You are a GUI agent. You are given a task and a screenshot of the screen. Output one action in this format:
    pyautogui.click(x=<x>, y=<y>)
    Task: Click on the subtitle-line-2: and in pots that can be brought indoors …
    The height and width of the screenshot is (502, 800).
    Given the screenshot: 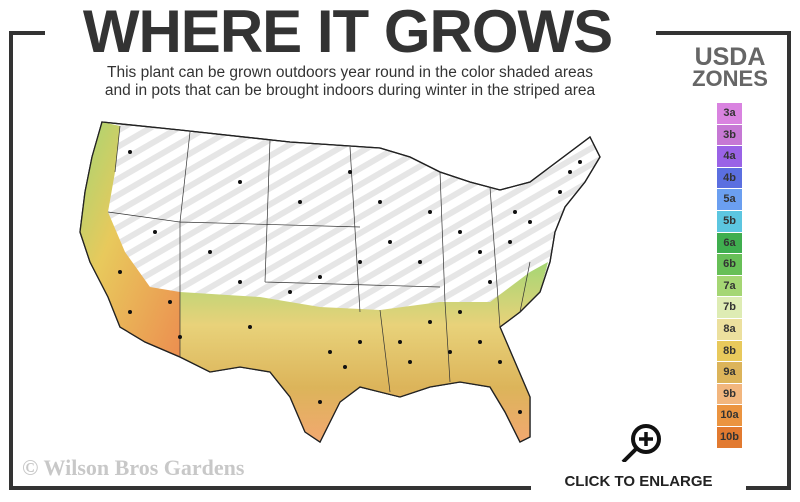 What is the action you would take?
    pyautogui.click(x=350, y=90)
    